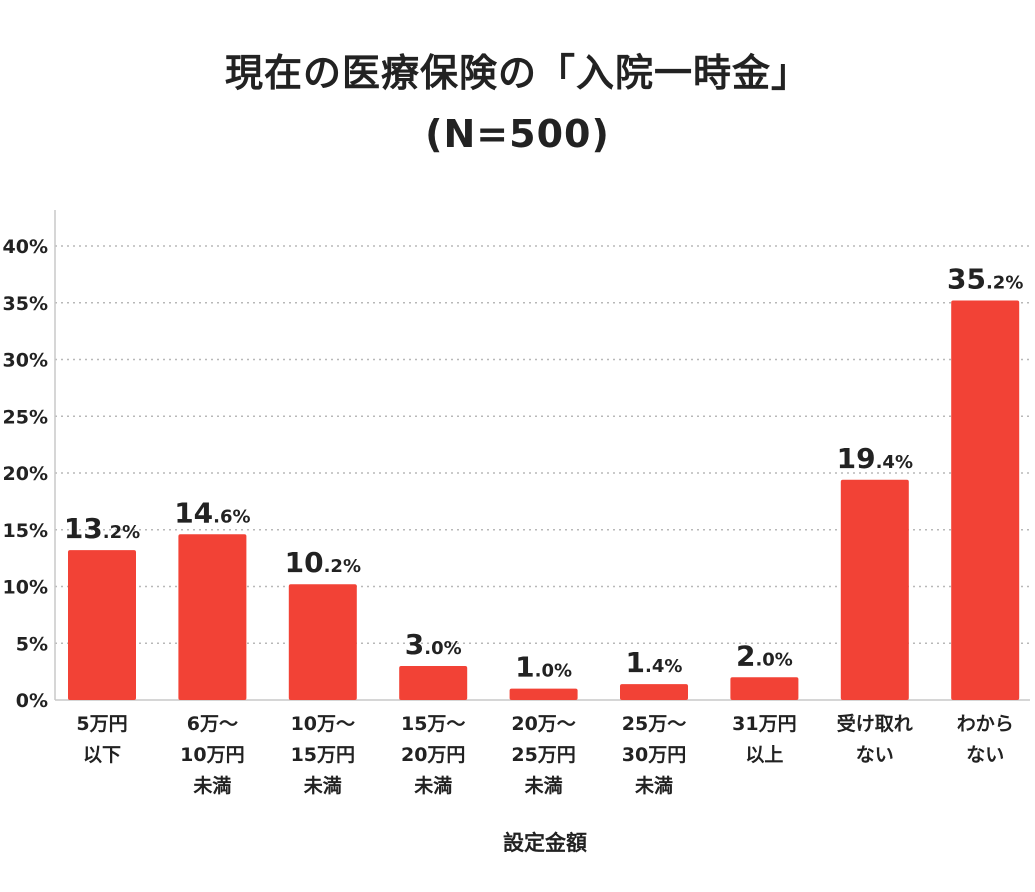 The width and height of the screenshot is (1035, 892). What do you see at coordinates (433, 644) in the screenshot?
I see `value-label: 3.0%` at bounding box center [433, 644].